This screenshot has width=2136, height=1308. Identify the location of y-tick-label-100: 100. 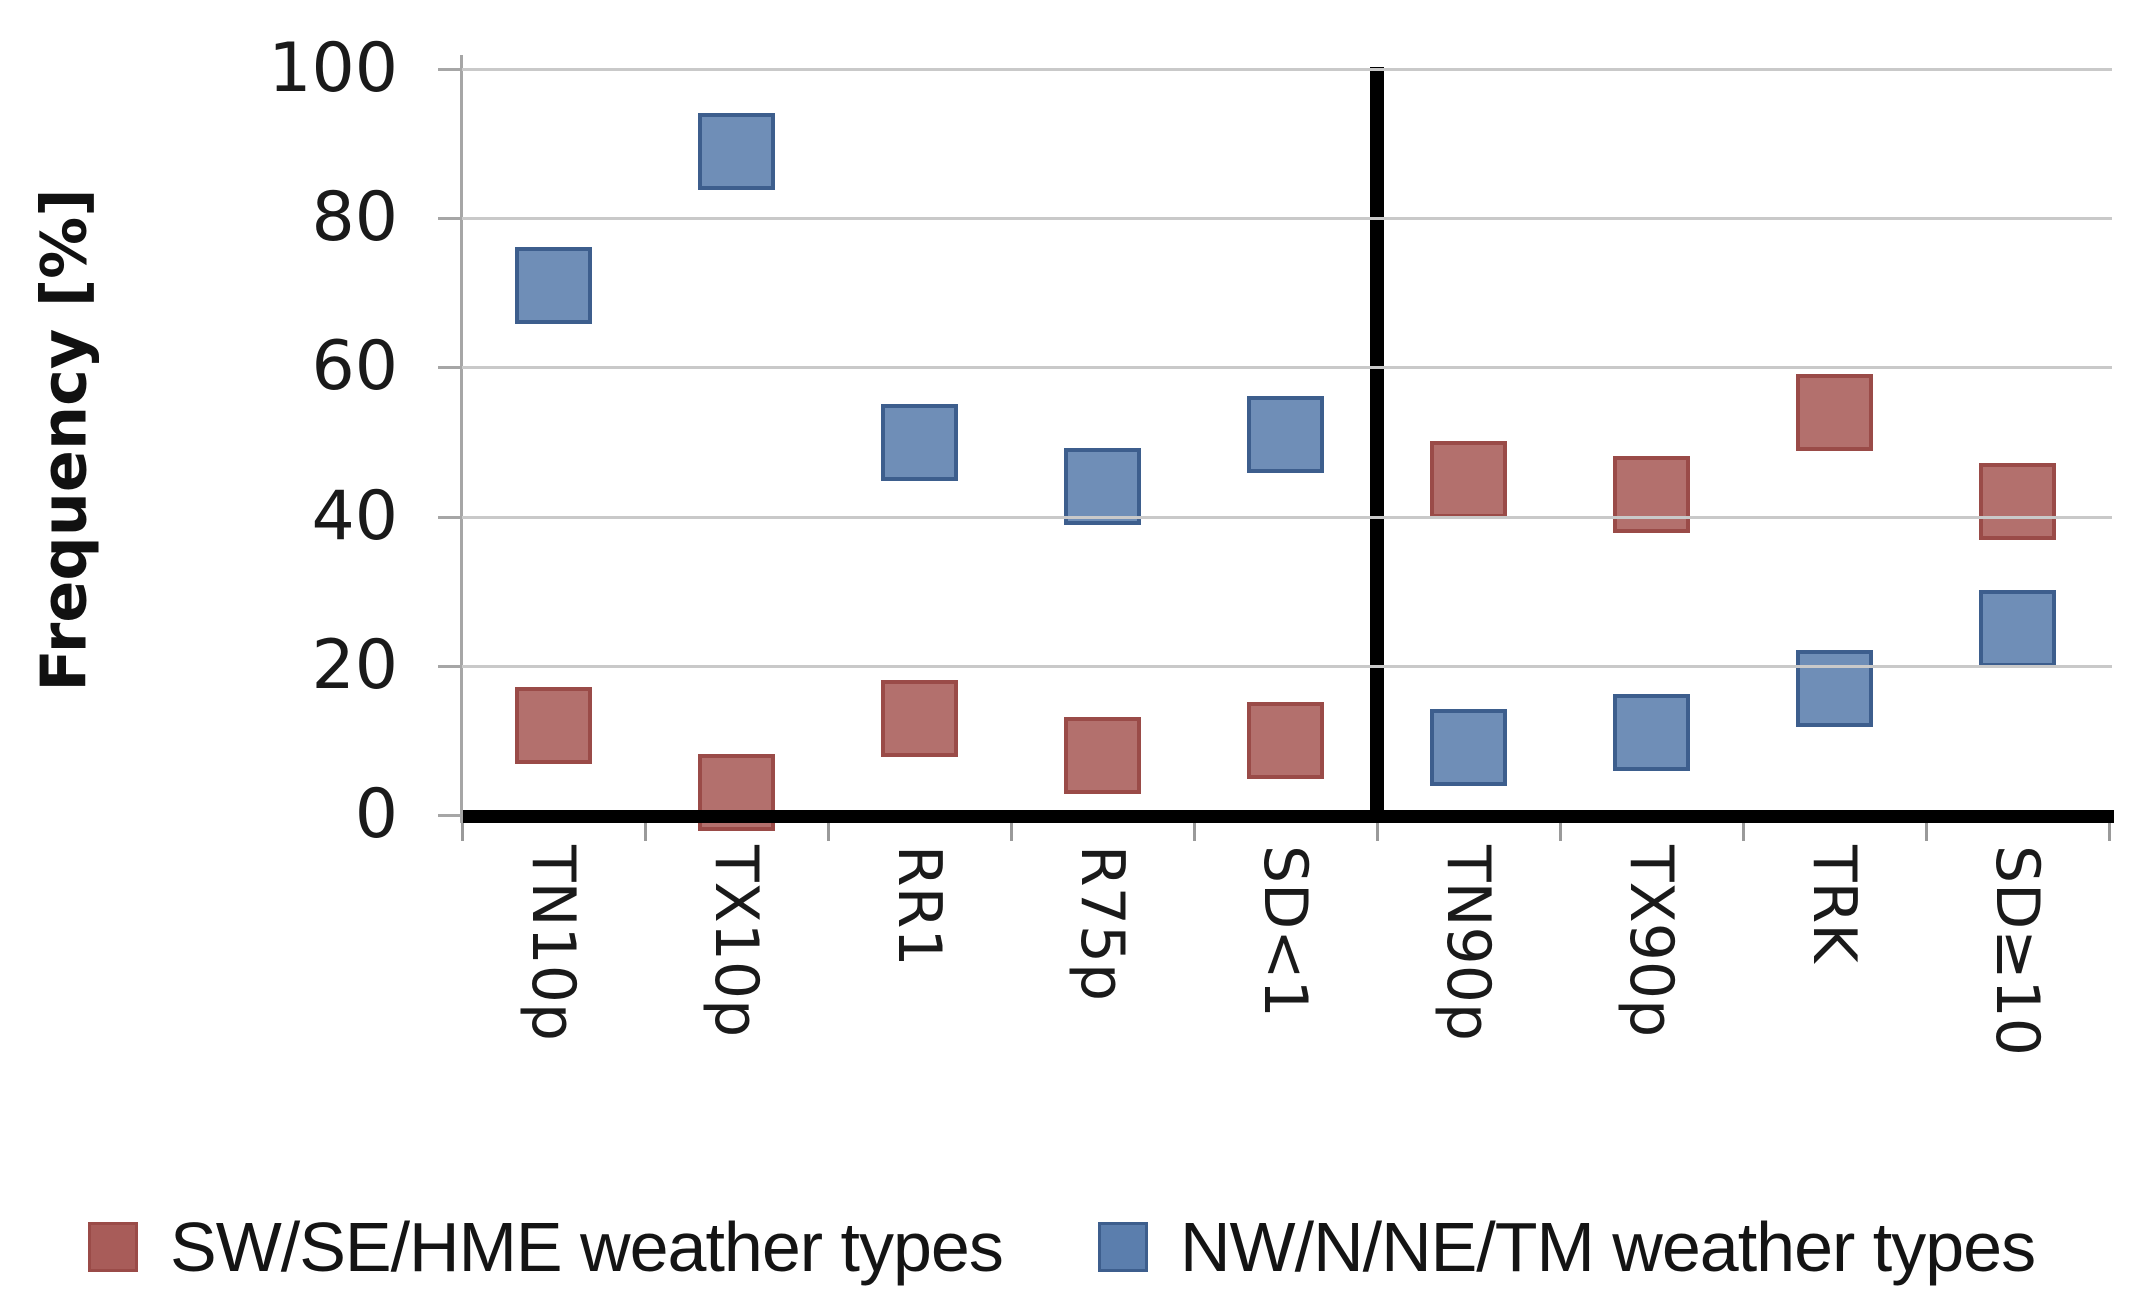
(333, 68).